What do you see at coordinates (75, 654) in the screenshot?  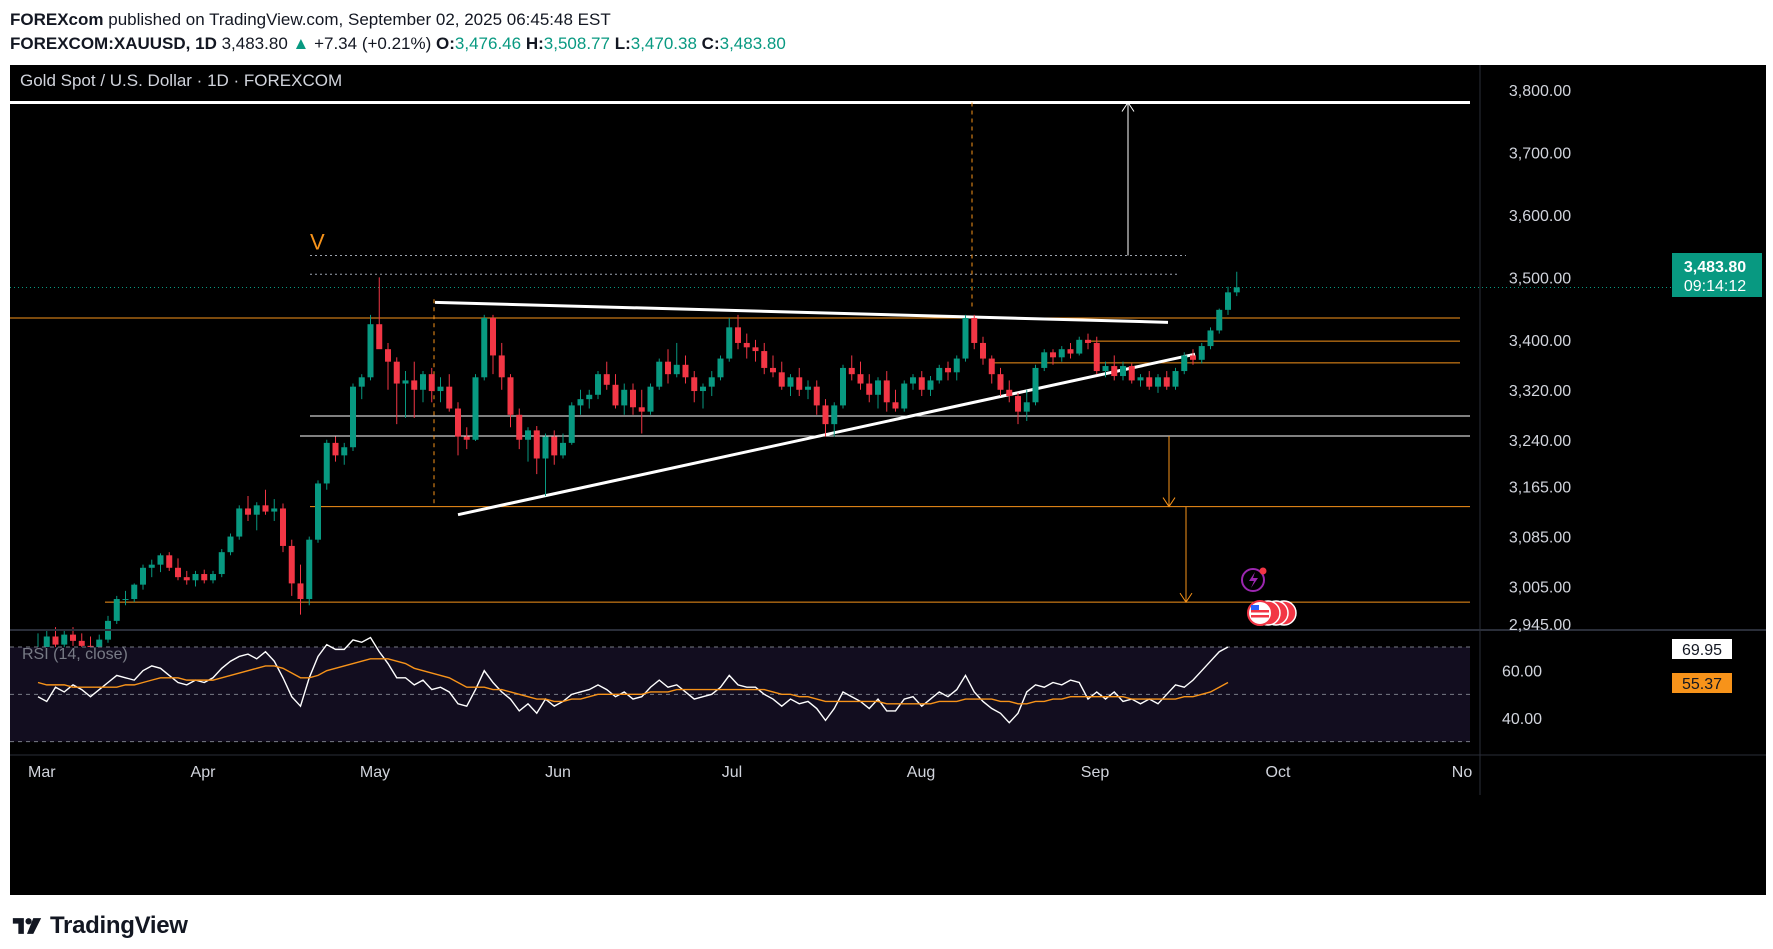 I see `rsi-label: RSI (14, close)` at bounding box center [75, 654].